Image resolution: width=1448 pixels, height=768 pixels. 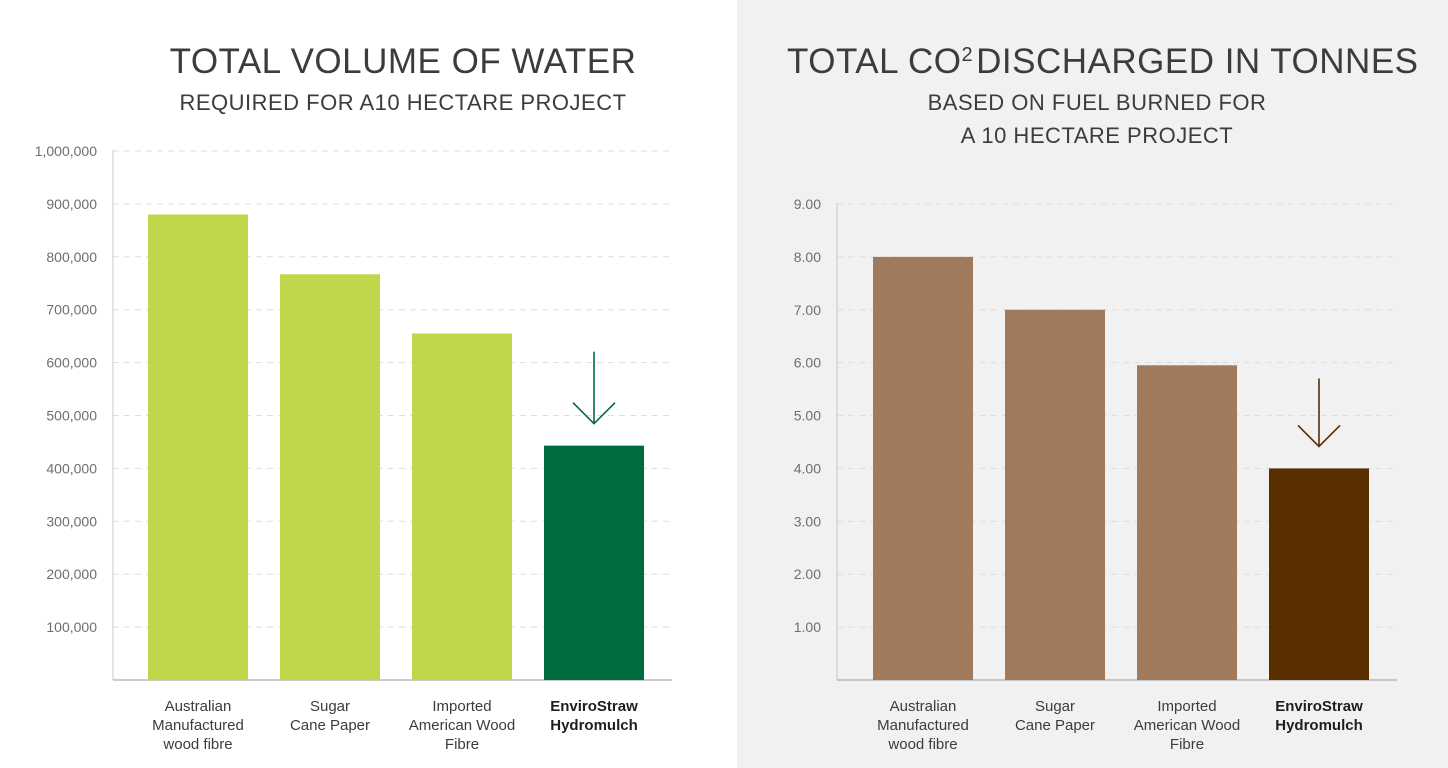 I want to click on co2-y-tick-label: 6.00, so click(x=807, y=363).